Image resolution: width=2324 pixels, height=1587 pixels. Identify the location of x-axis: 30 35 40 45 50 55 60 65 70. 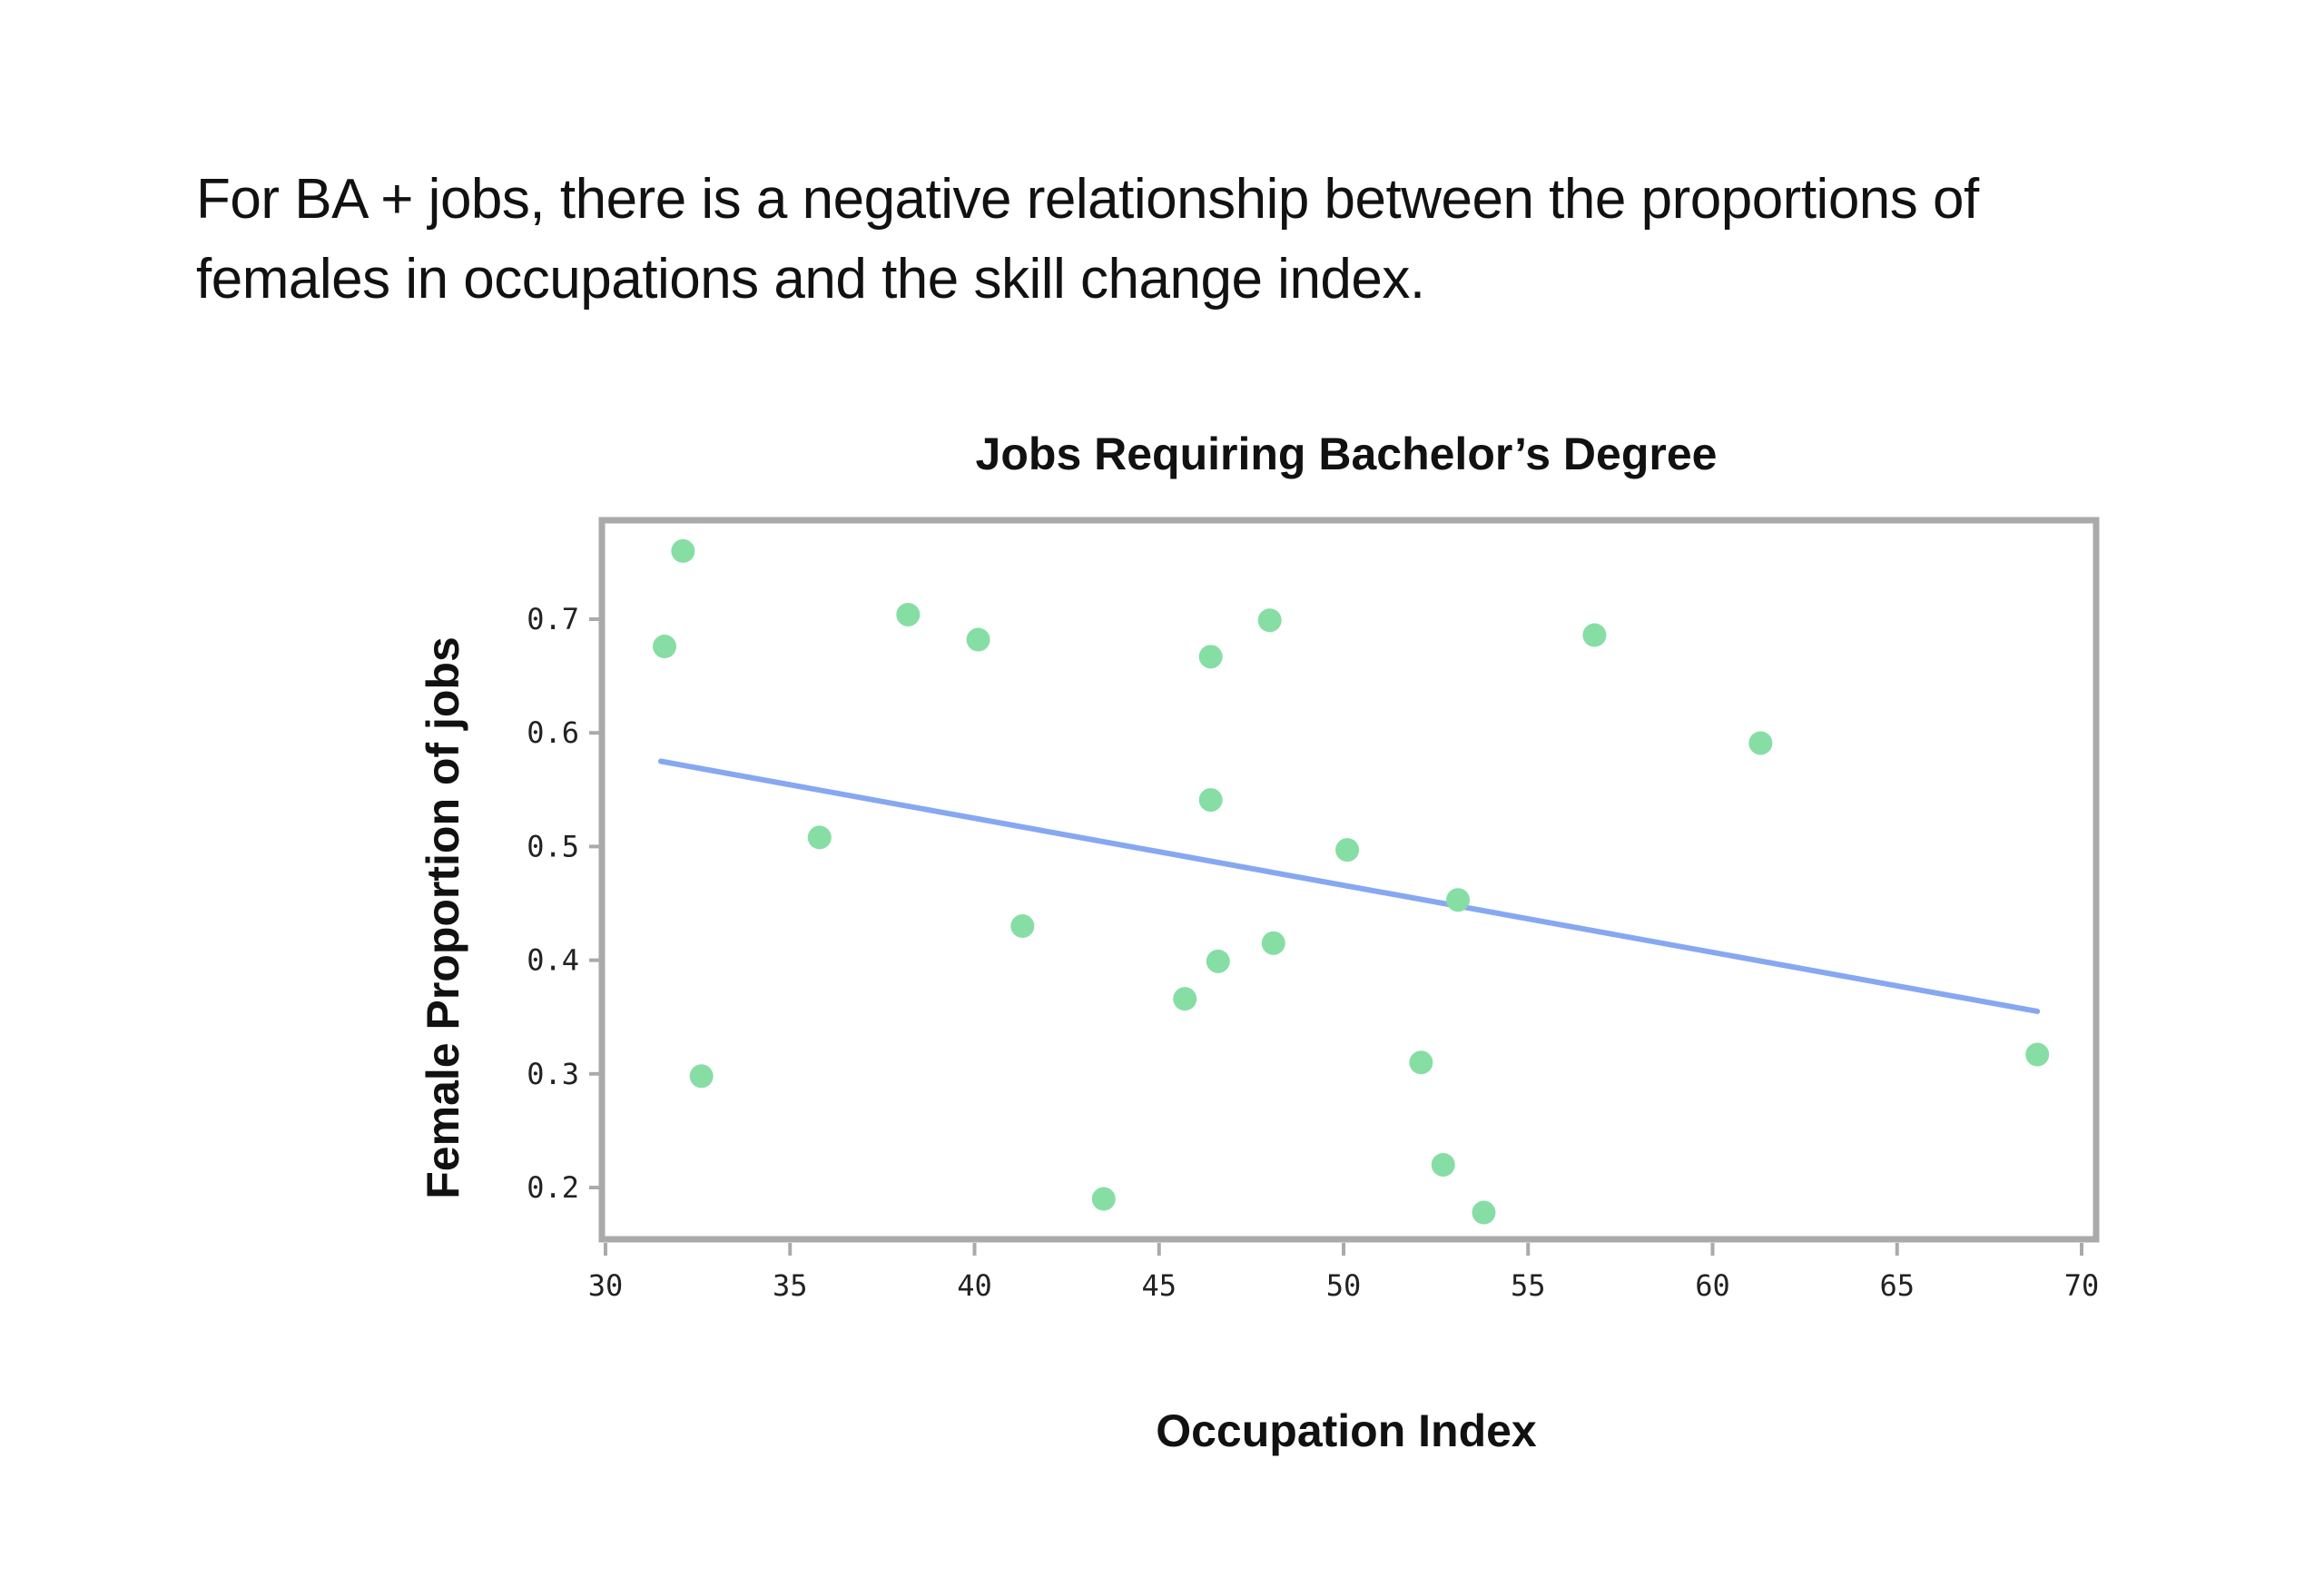
(1344, 1273).